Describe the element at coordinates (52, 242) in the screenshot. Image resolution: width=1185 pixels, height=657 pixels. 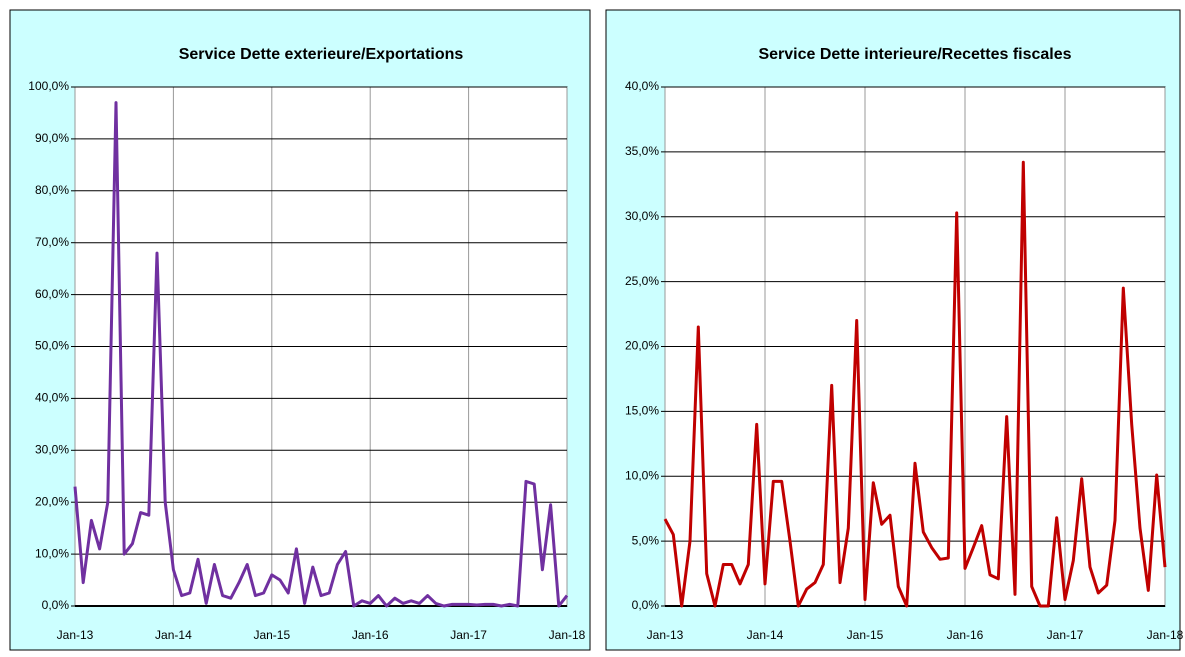
I see `y-tick-label: 70,0%` at that location.